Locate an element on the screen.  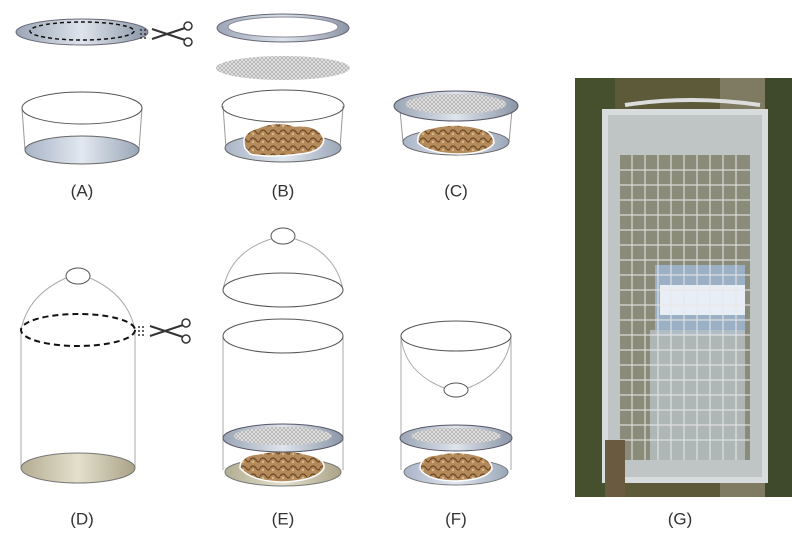
panel-a is located at coordinates (104, 91).